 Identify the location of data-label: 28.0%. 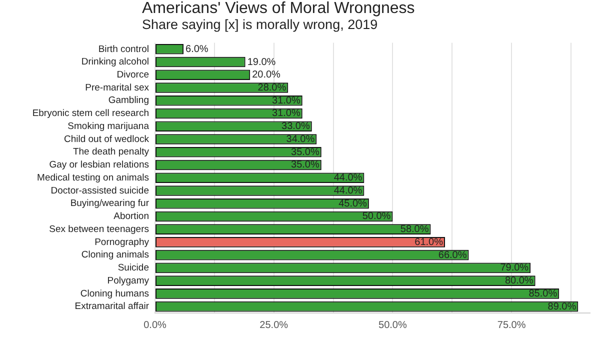
(272, 88).